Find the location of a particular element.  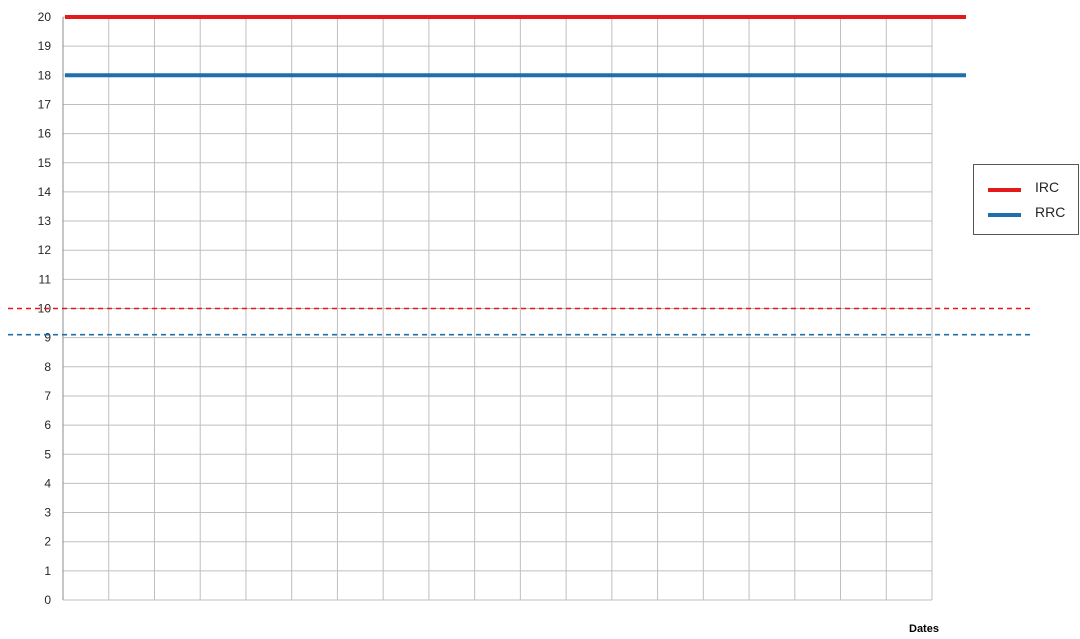

y-tick-label: 4 is located at coordinates (47, 483).